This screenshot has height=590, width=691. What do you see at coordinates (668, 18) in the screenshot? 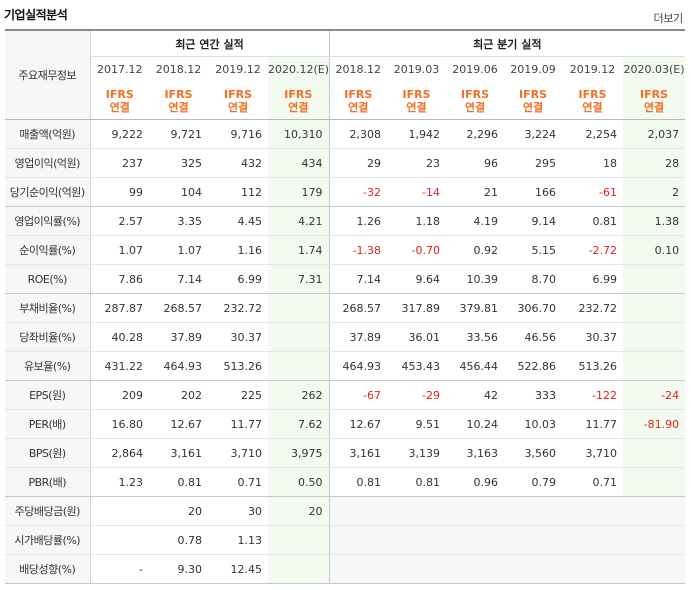
I see `more-link: 더보기` at bounding box center [668, 18].